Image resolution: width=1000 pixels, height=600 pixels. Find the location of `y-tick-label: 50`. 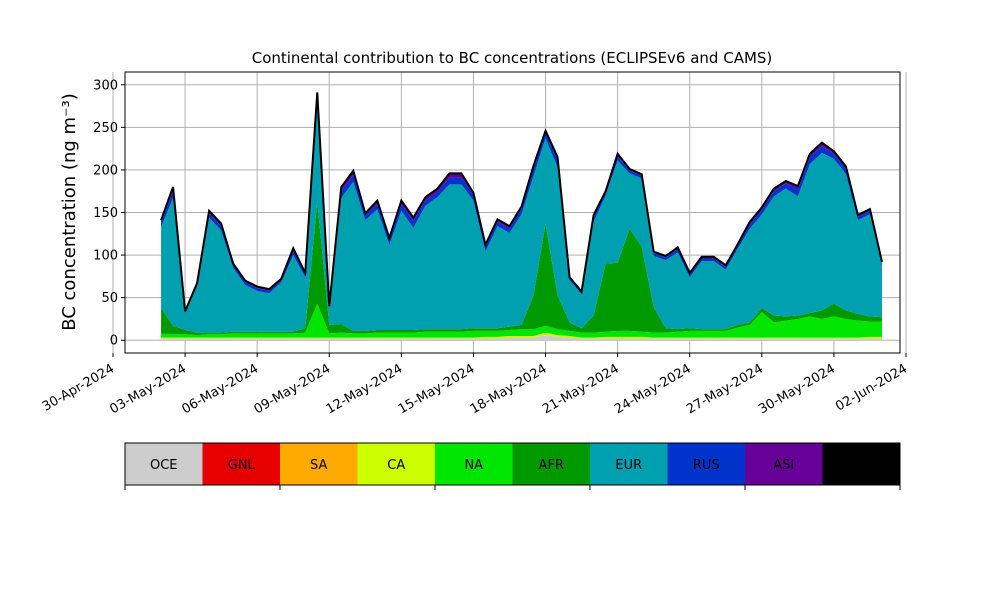

y-tick-label: 50 is located at coordinates (109, 298).